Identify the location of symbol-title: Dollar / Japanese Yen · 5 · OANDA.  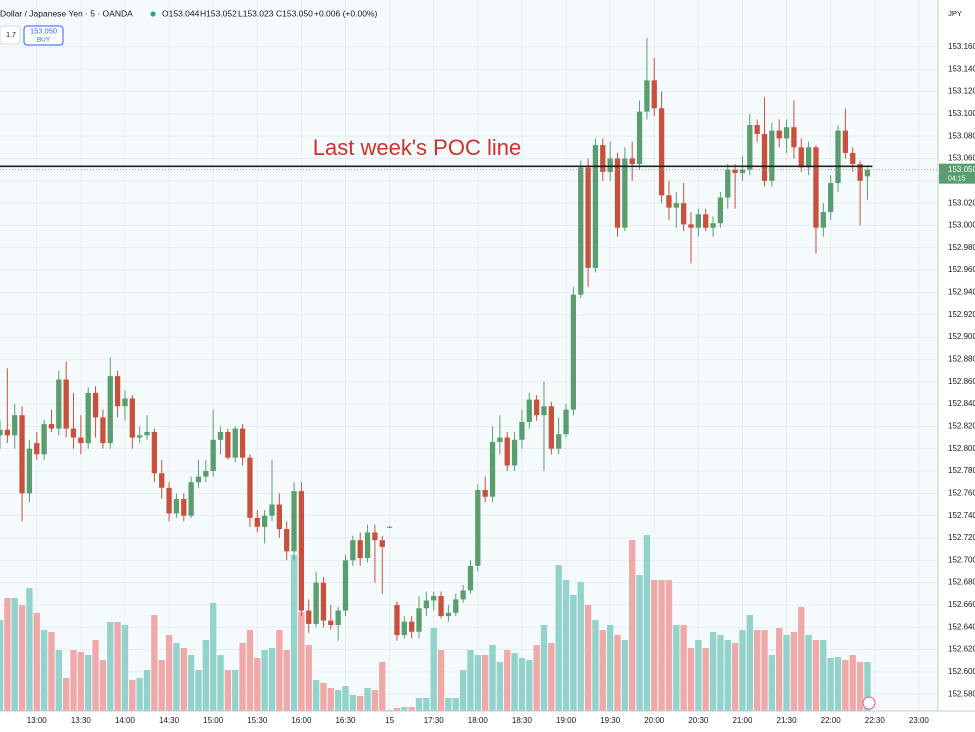
(66, 13).